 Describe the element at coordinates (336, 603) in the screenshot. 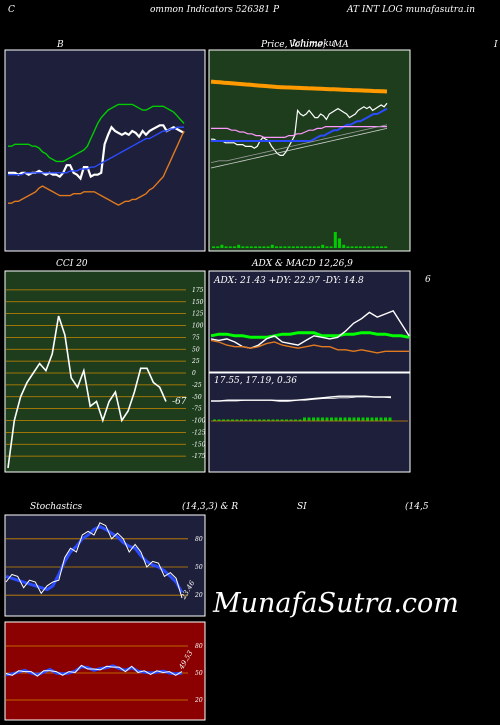

I see `watermark: MunafaSutra.com` at that location.